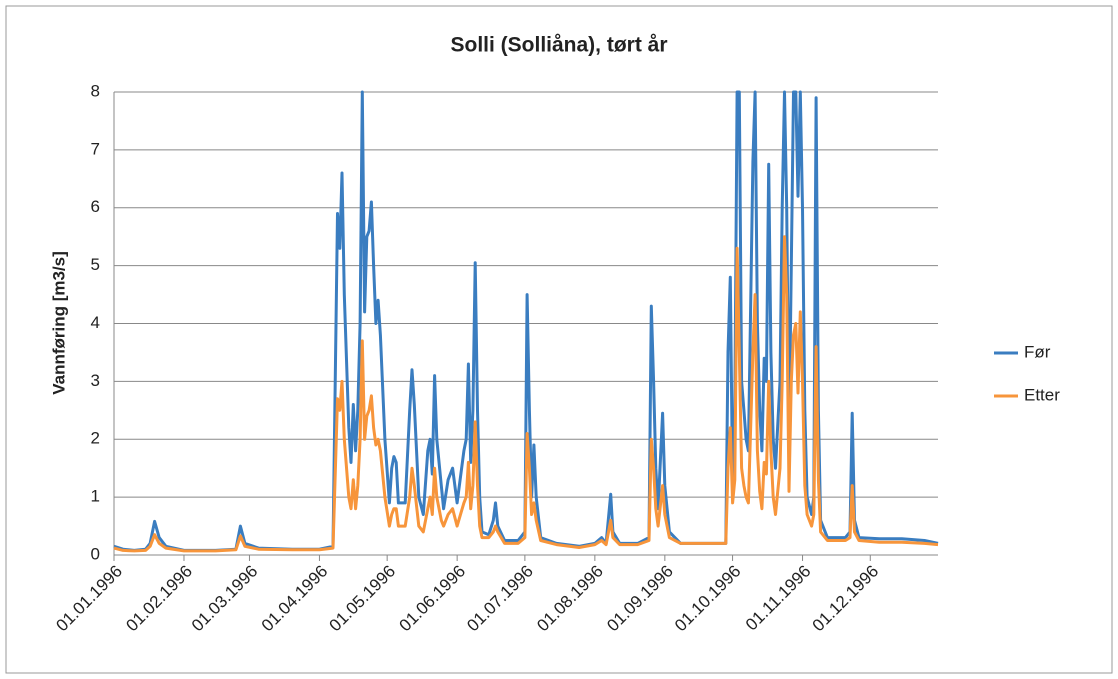 The image size is (1118, 679). I want to click on y-axis-label: Vannføring [m3/s], so click(58, 323).